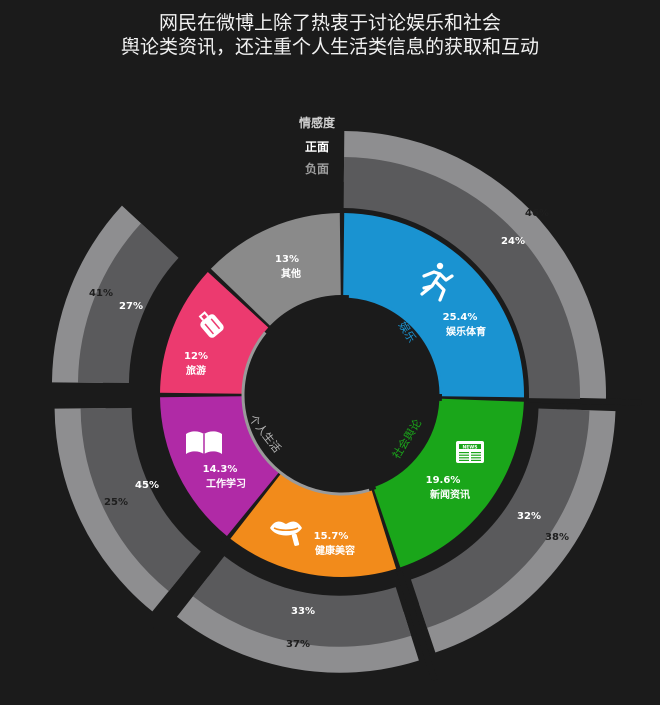 This screenshot has width=660, height=705. Describe the element at coordinates (196, 356) in the screenshot. I see `slice-share-label-5: 12%` at that location.